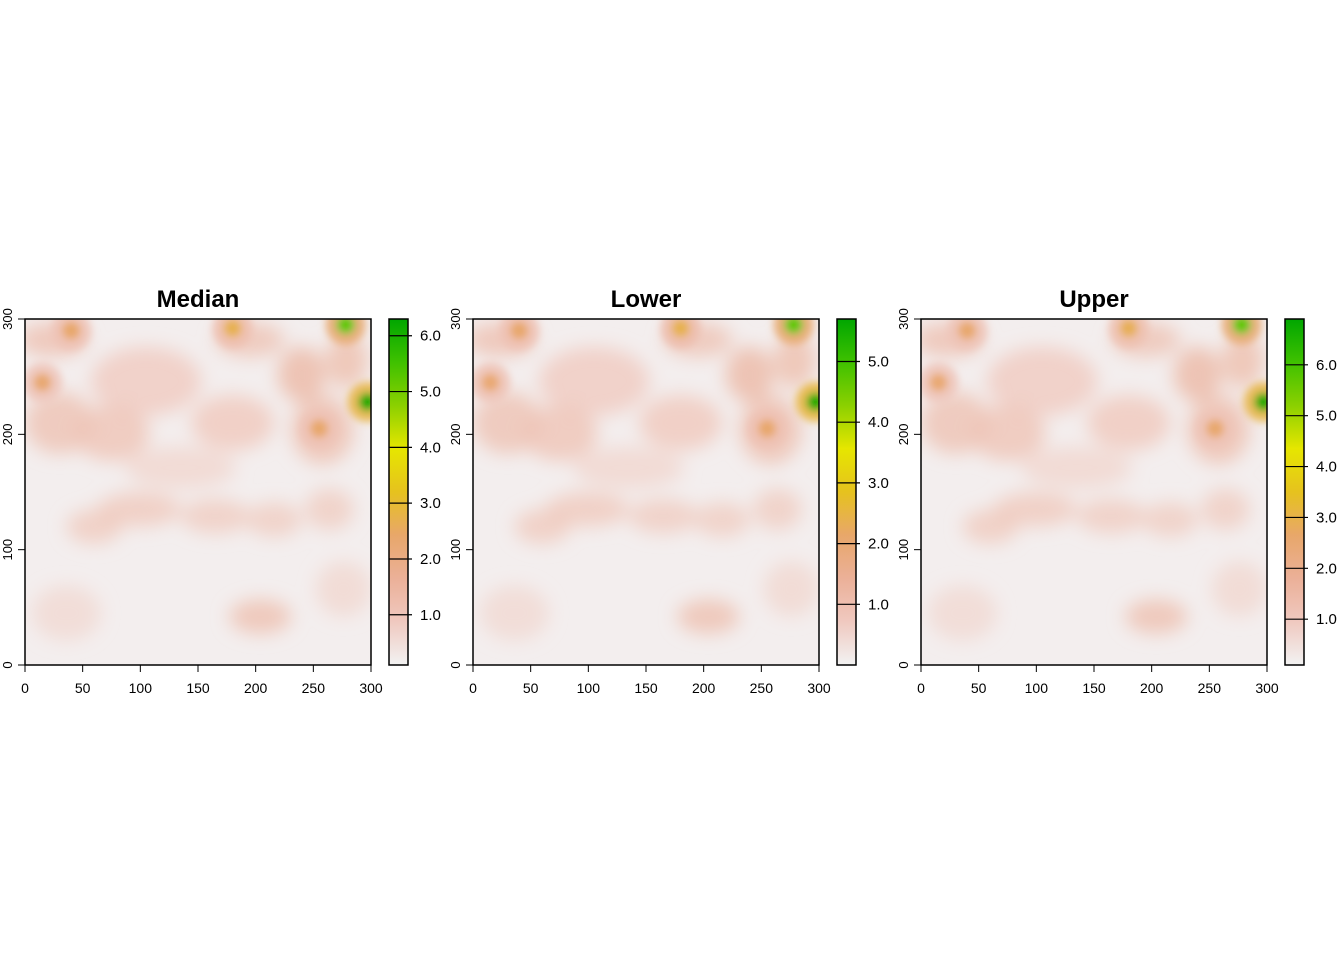 Image resolution: width=1344 pixels, height=960 pixels. I want to click on x-tick-label: 200, so click(256, 688).